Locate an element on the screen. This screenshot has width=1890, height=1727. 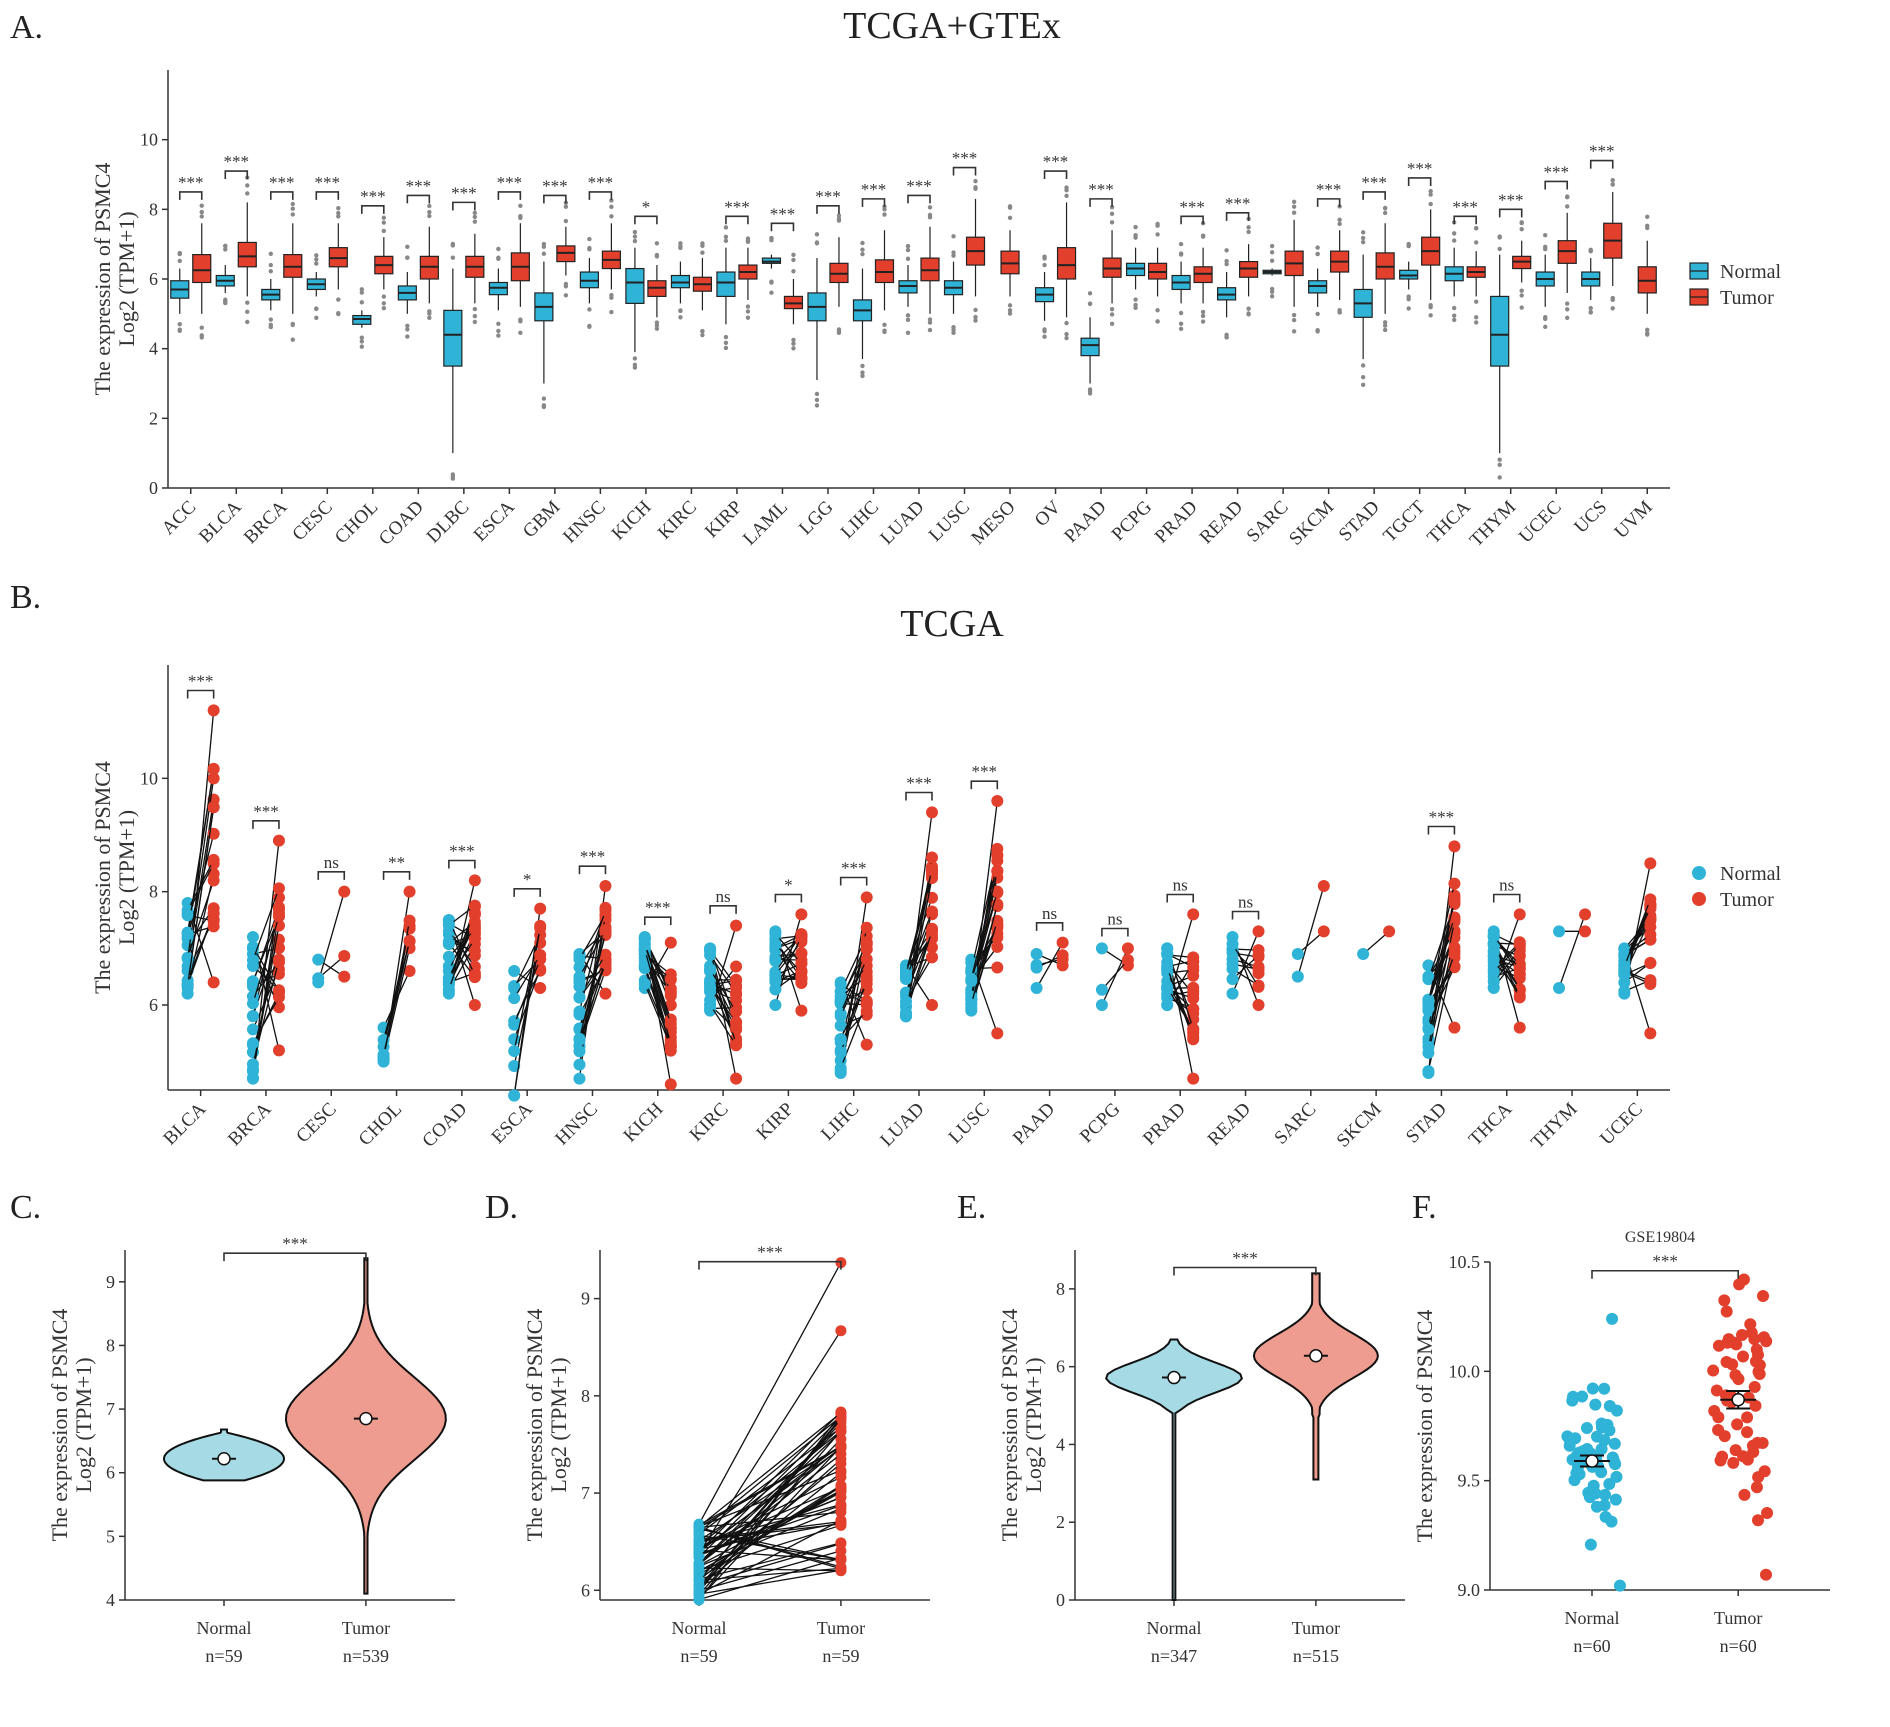
x-tick-label: ACC is located at coordinates (179, 518).